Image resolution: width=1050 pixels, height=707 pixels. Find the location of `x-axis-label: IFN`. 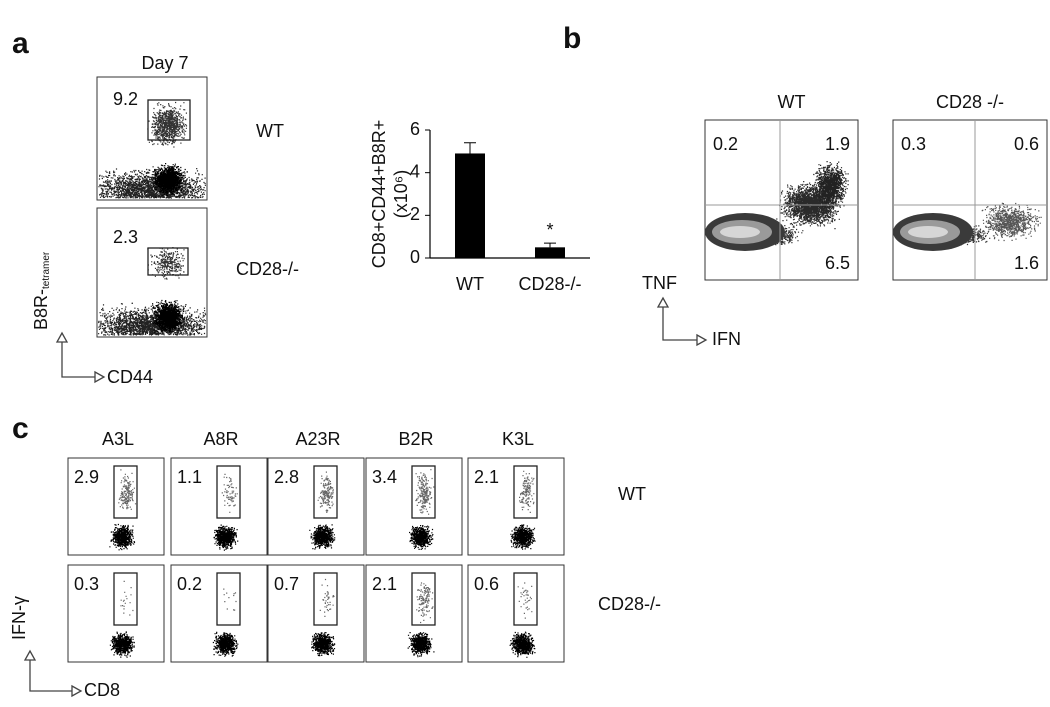

x-axis-label: IFN is located at coordinates (726, 339).